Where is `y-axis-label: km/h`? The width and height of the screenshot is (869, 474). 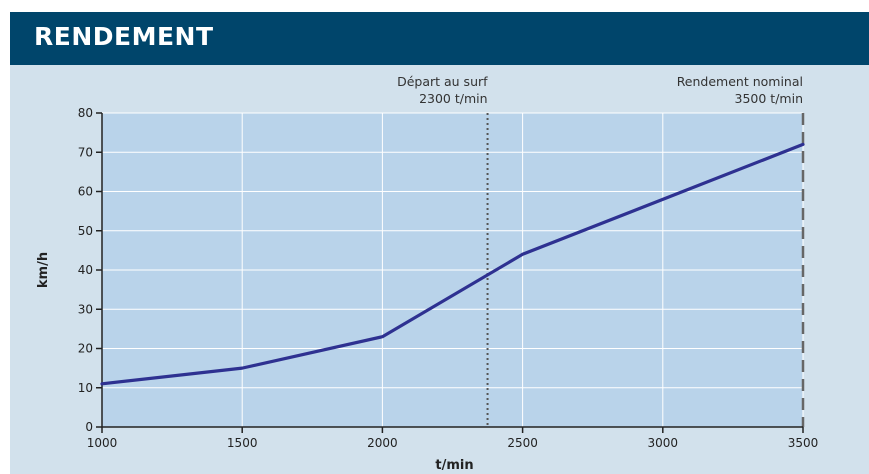 y-axis-label: km/h is located at coordinates (43, 270).